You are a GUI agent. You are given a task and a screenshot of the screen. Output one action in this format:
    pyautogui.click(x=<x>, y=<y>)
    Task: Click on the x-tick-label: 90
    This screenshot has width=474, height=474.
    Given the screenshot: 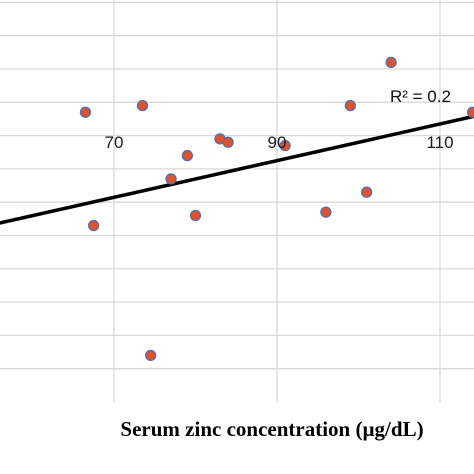 What is the action you would take?
    pyautogui.click(x=277, y=142)
    